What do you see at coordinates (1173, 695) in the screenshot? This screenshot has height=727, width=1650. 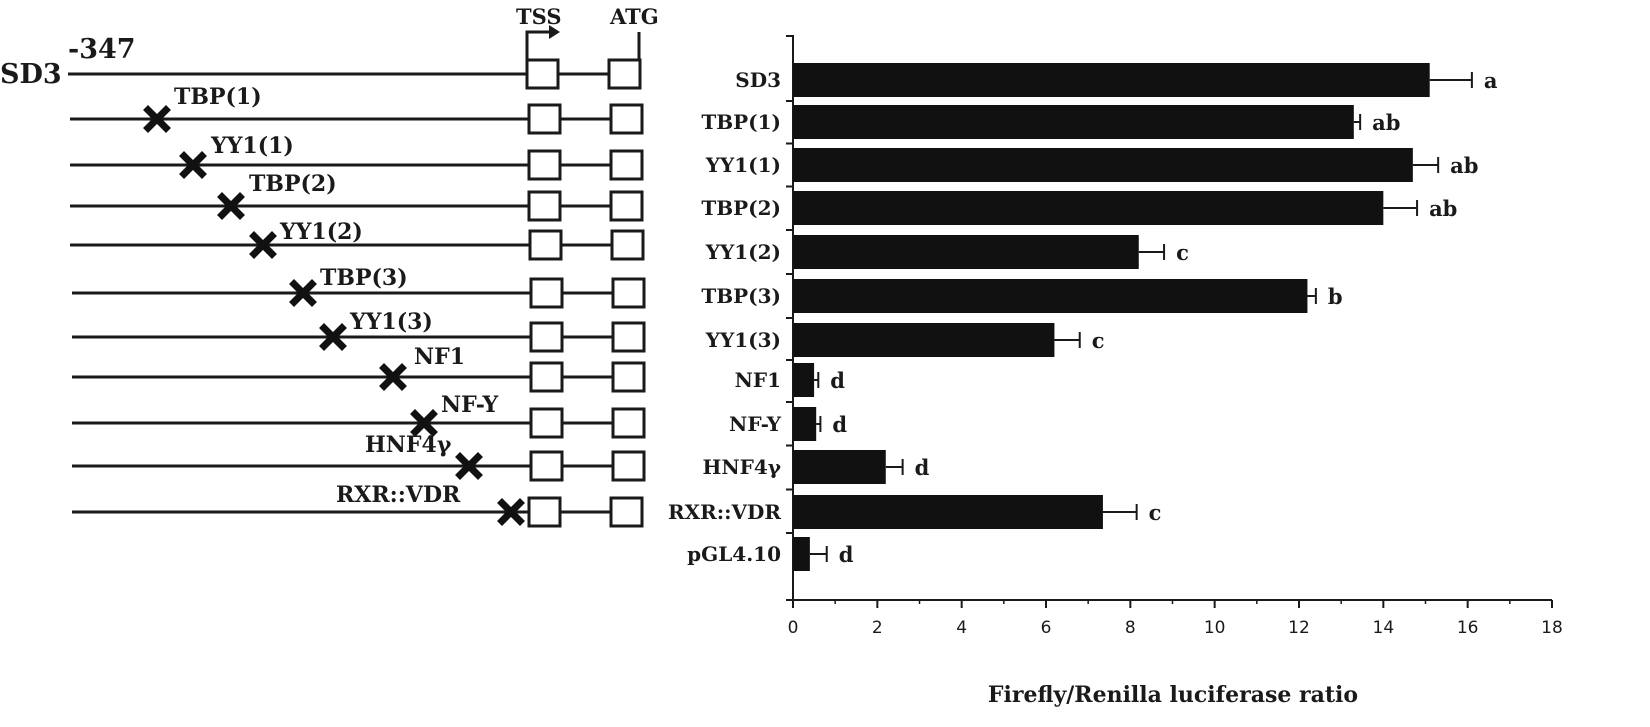 I see `x-axis-title: Firefly/Renilla luciferase ratio` at bounding box center [1173, 695].